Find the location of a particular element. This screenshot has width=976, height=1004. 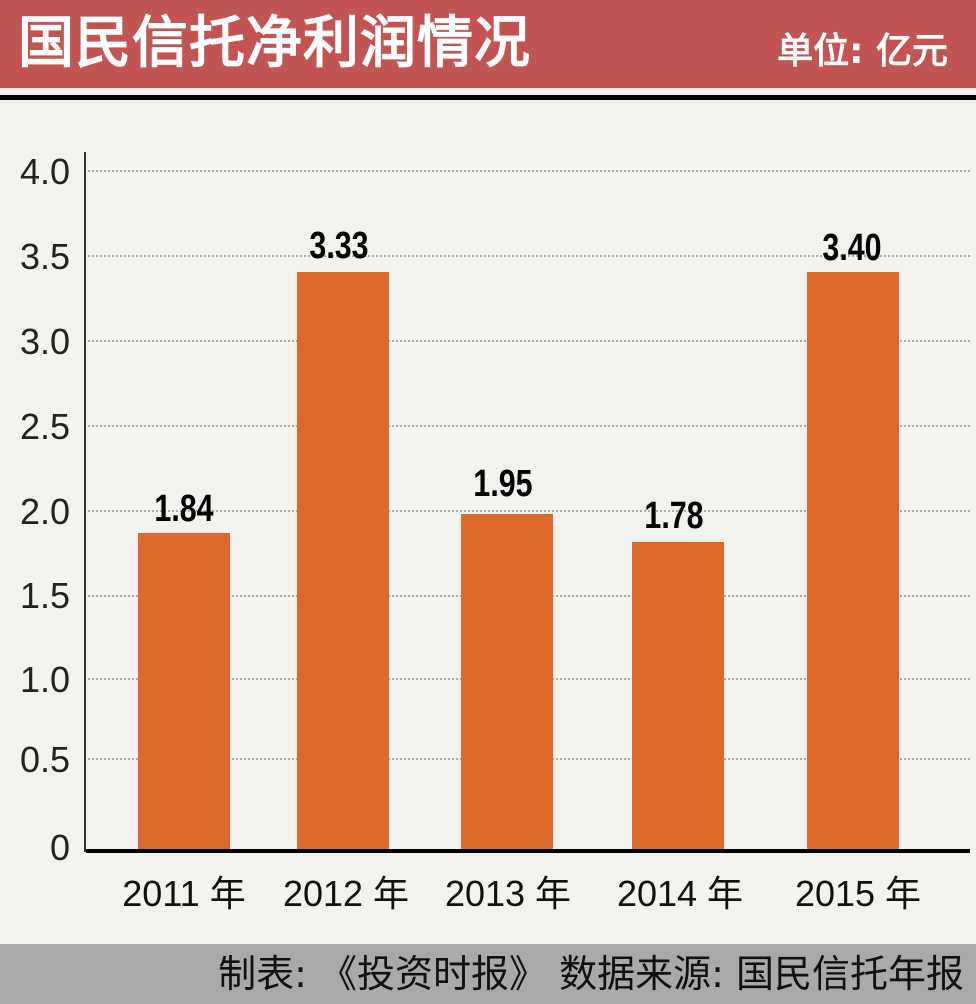

y-axis is located at coordinates (85, 502).